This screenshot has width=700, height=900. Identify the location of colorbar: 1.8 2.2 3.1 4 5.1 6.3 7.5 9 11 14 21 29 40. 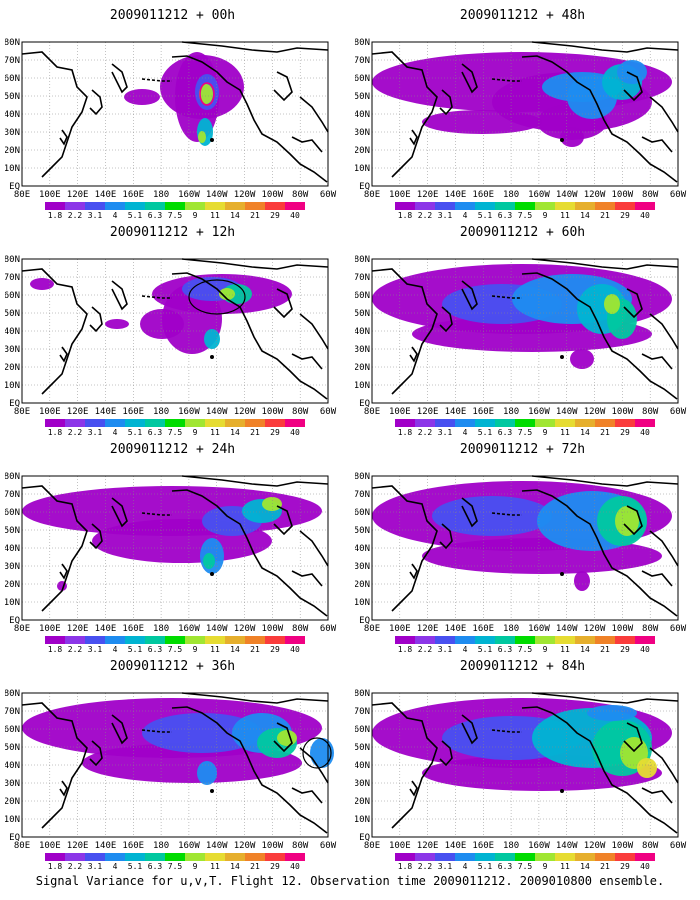
(525, 428).